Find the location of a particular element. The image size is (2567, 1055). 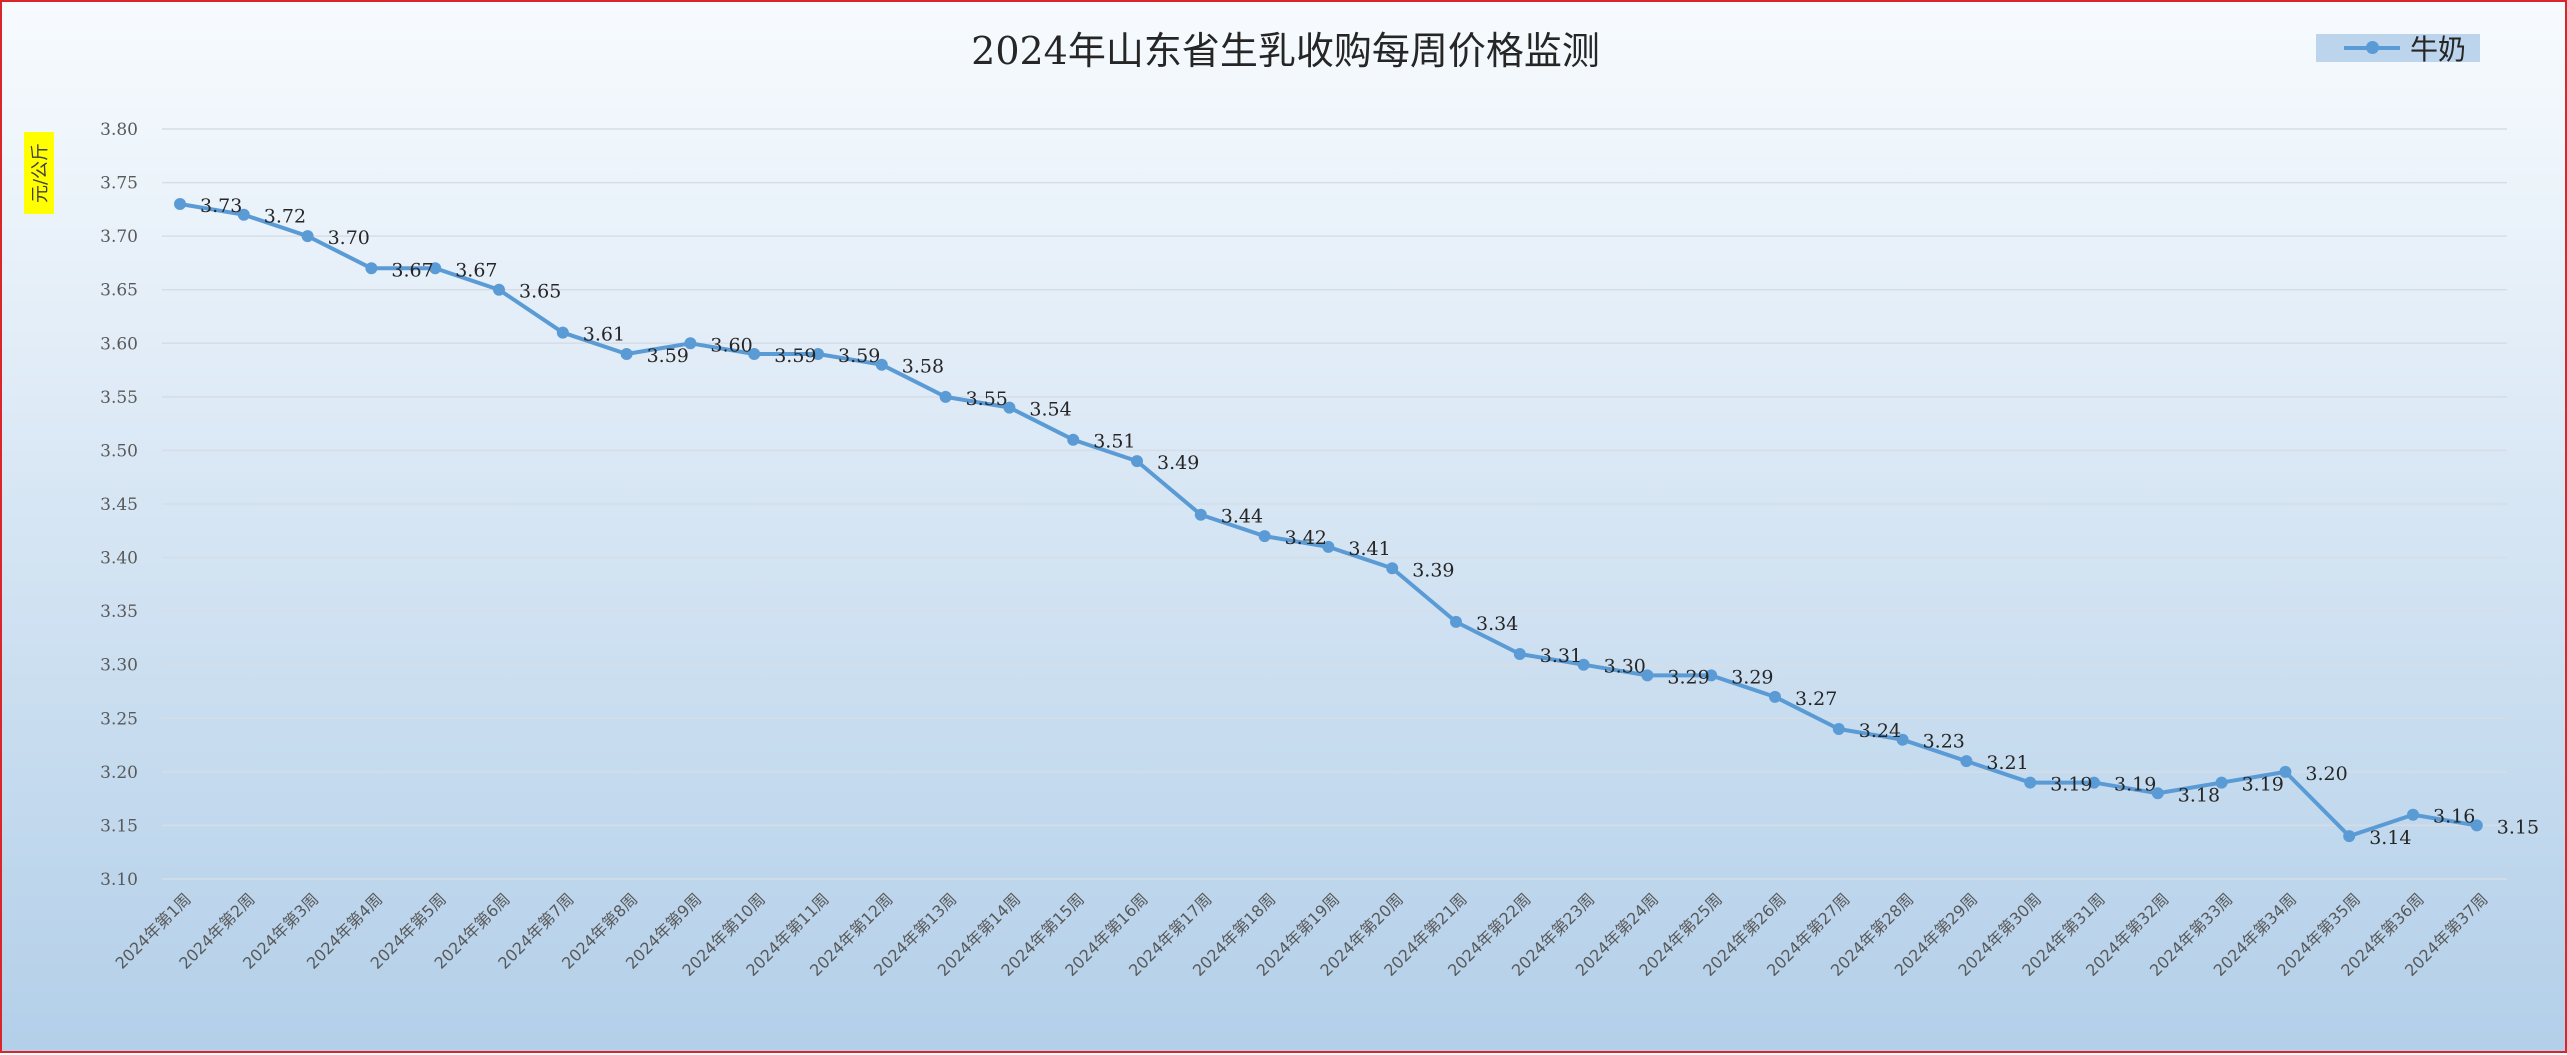

y-tick-label: 3.70 is located at coordinates (119, 237).